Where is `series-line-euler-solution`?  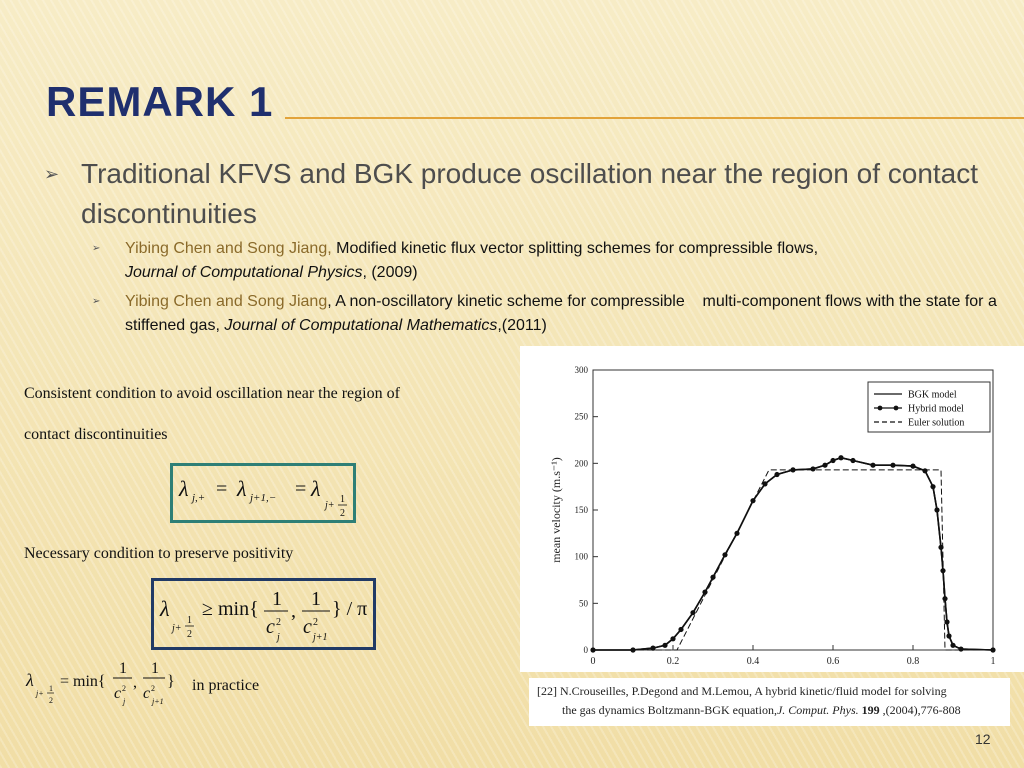
series-line-euler-solution is located at coordinates (793, 560).